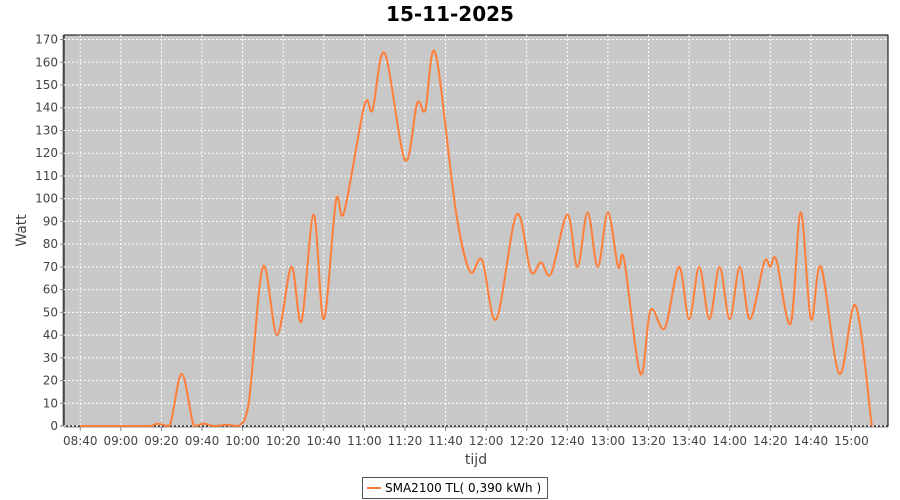  What do you see at coordinates (450, 14) in the screenshot?
I see `chart-title: 15-11-2025` at bounding box center [450, 14].